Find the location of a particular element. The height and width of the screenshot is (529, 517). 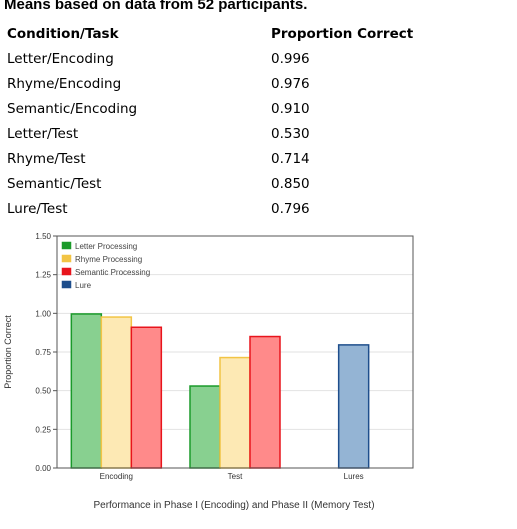

y-tick-label: 0.25 is located at coordinates (43, 429).